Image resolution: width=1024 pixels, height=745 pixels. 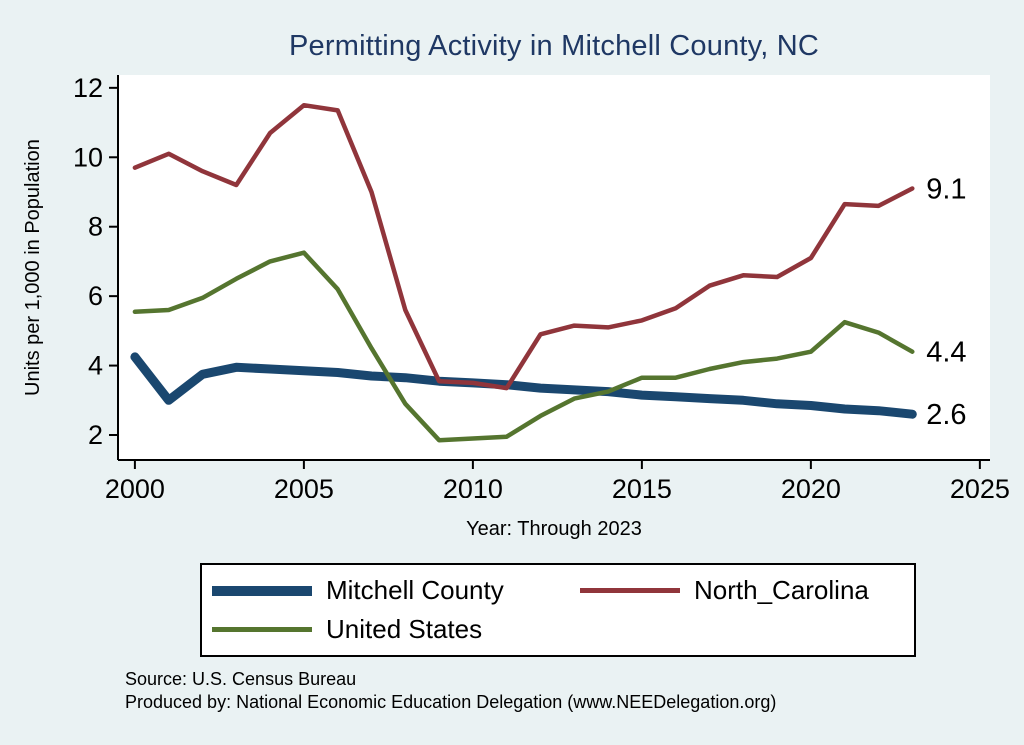 What do you see at coordinates (95, 227) in the screenshot?
I see `svg-text: 8` at bounding box center [95, 227].